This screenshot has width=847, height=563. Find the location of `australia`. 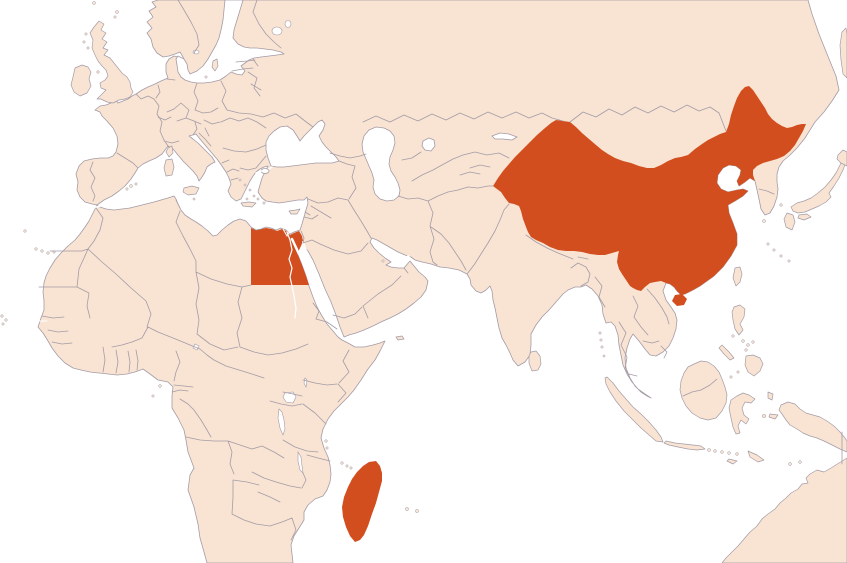

australia is located at coordinates (784, 510).